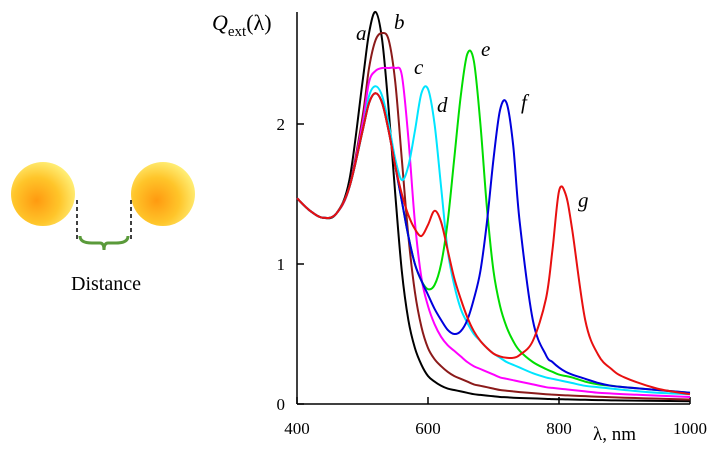  I want to click on y-tick-label: 0, so click(281, 404).